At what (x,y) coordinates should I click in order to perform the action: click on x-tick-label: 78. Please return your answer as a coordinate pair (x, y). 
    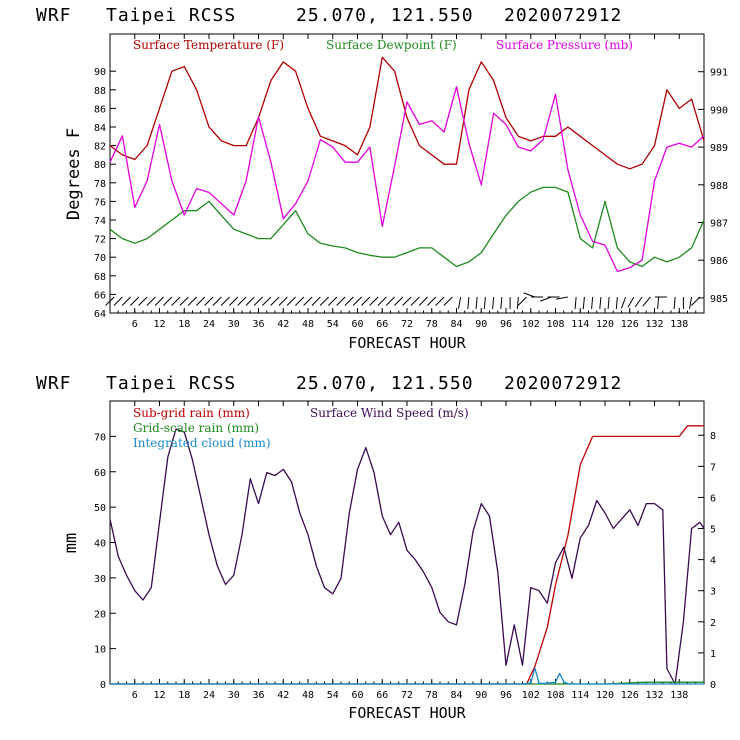
    Looking at the image, I should click on (432, 324).